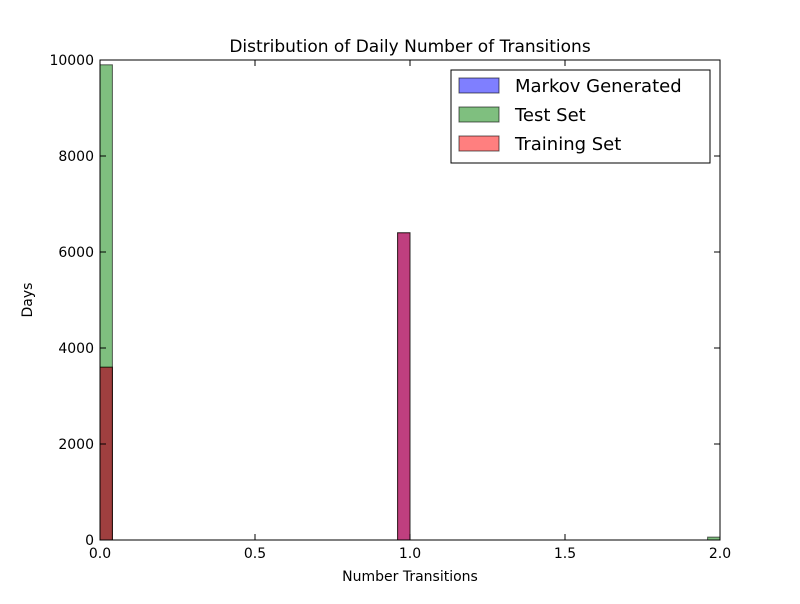  Describe the element at coordinates (598, 86) in the screenshot. I see `legend-label-0: Markov Generated` at that location.